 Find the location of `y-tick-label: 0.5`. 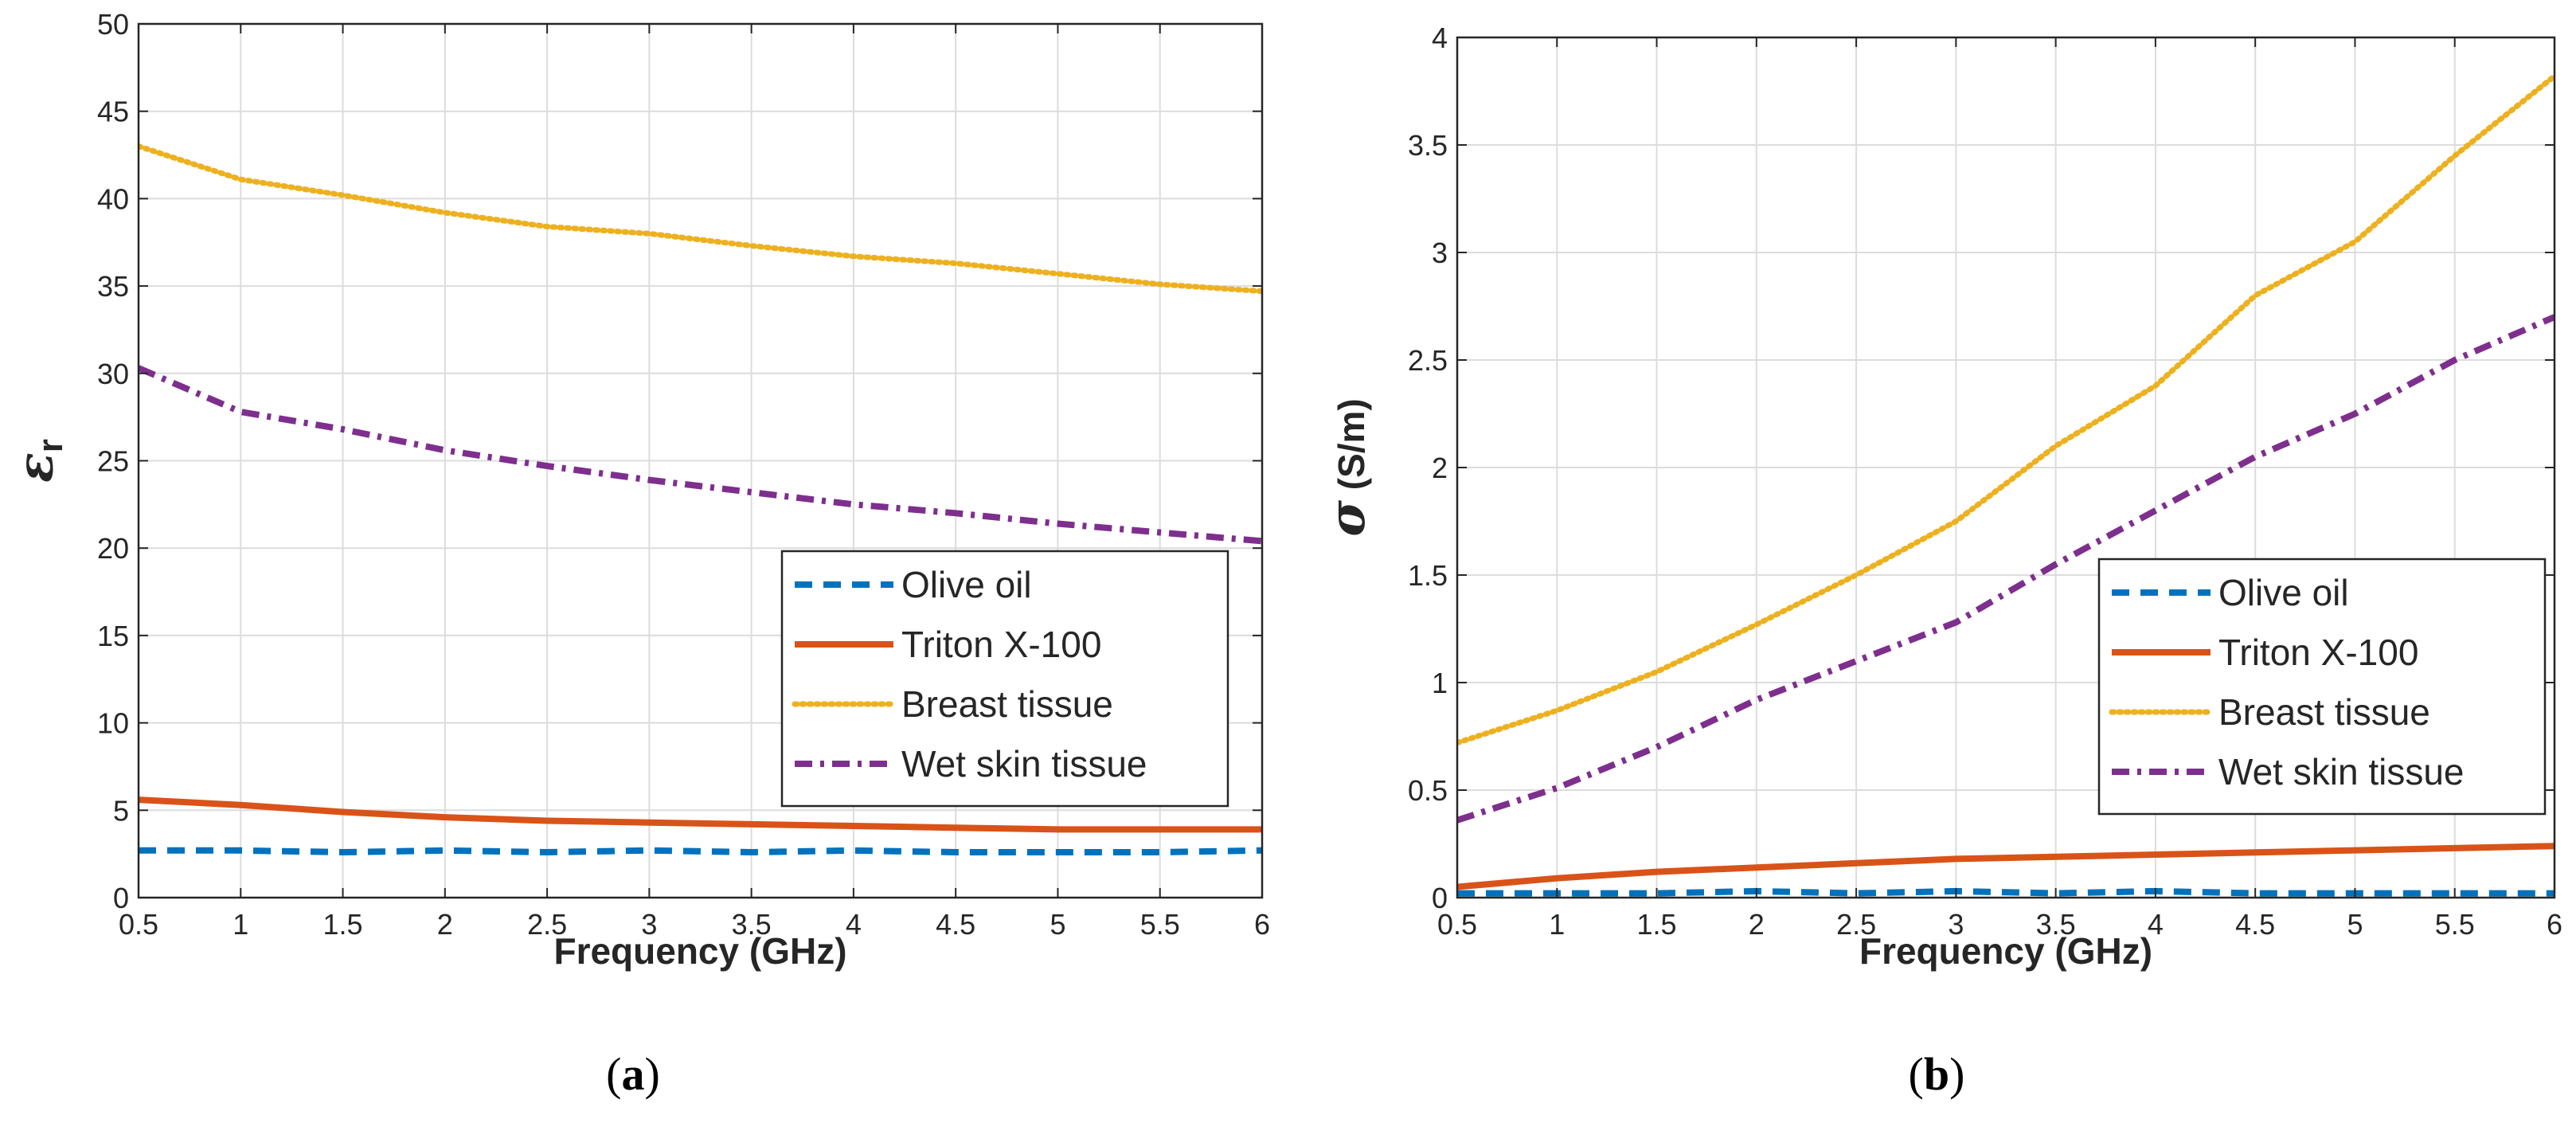

y-tick-label: 0.5 is located at coordinates (1428, 790).